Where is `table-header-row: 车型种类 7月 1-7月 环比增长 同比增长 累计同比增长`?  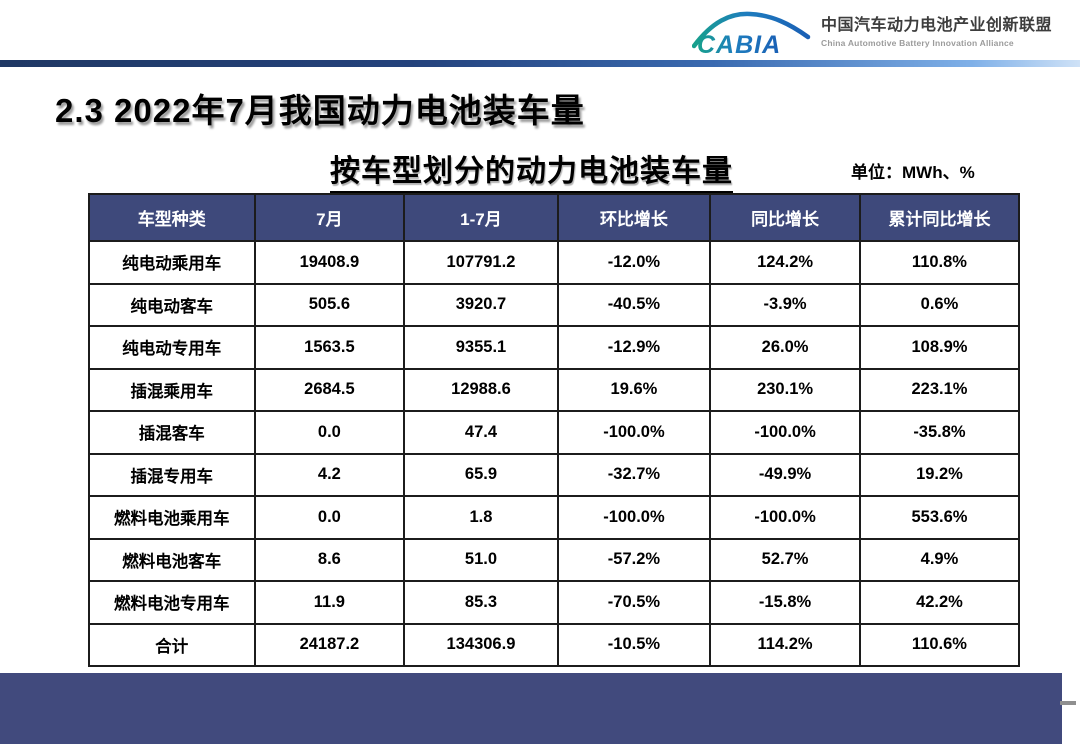 table-header-row: 车型种类 7月 1-7月 环比增长 同比增长 累计同比增长 is located at coordinates (554, 217).